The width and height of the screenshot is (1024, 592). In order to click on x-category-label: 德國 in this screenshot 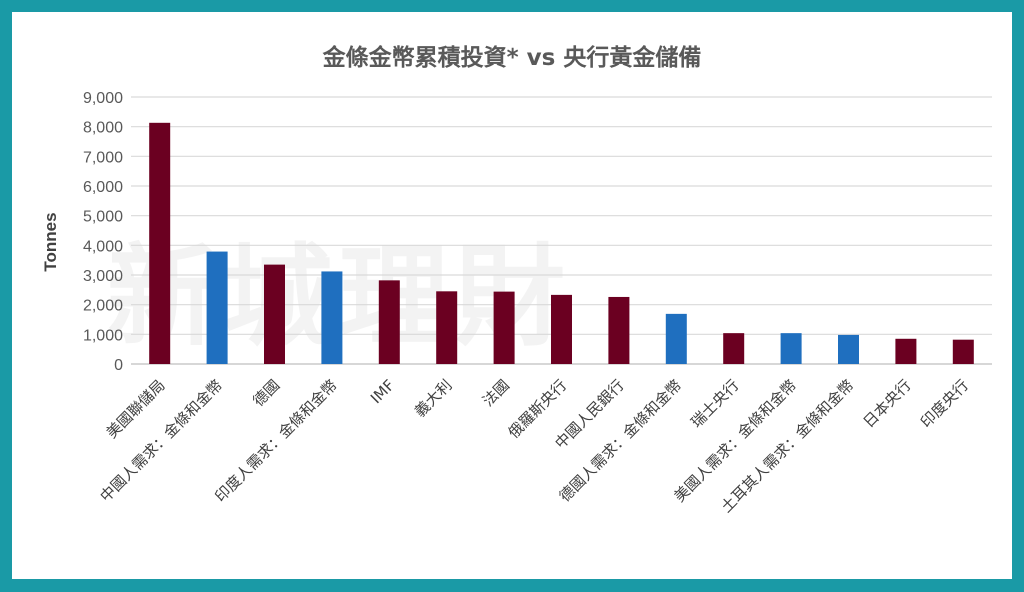, I will do `click(266, 393)`.